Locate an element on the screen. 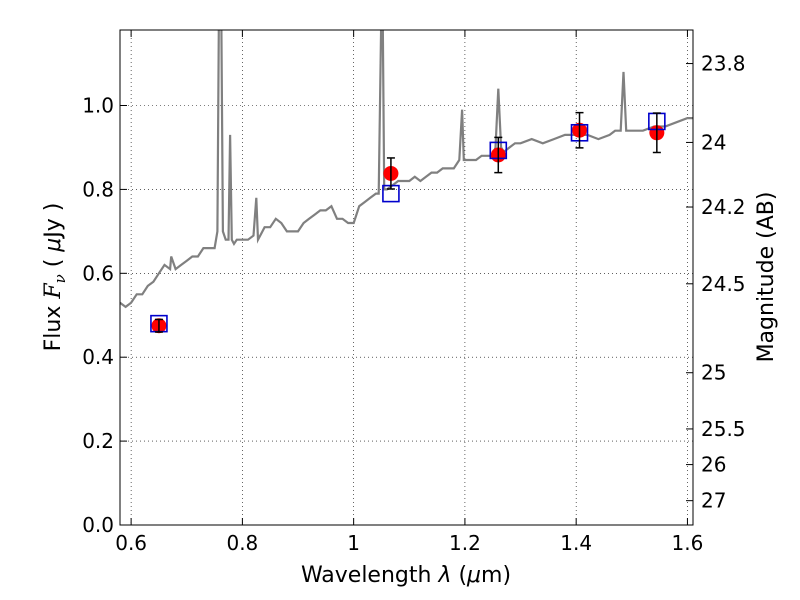 Image resolution: width=800 pixels, height=600 pixels. y-tick-label: 0.0 is located at coordinates (98, 525).